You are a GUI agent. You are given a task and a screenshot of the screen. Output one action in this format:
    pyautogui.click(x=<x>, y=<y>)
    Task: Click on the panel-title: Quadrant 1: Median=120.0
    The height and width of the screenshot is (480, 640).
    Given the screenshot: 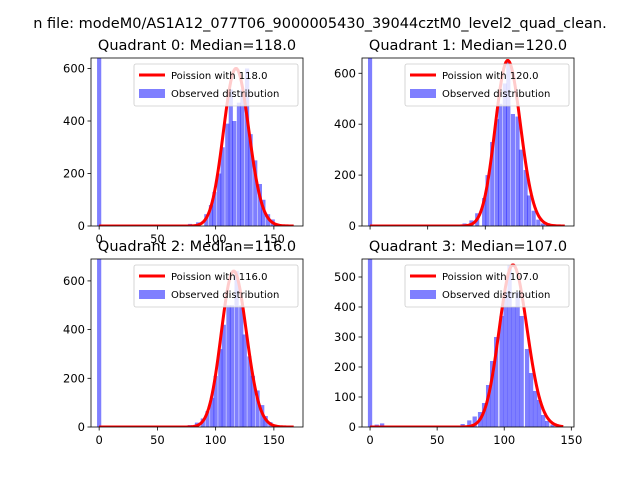 What is the action you would take?
    pyautogui.click(x=468, y=46)
    